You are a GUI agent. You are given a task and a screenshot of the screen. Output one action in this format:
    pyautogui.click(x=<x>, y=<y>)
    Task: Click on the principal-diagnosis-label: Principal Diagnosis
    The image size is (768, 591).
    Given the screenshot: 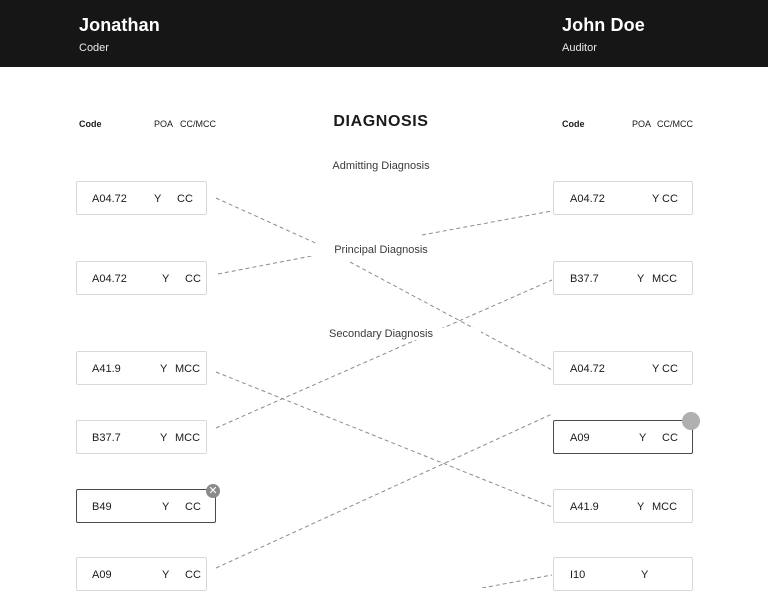 What is the action you would take?
    pyautogui.click(x=381, y=250)
    